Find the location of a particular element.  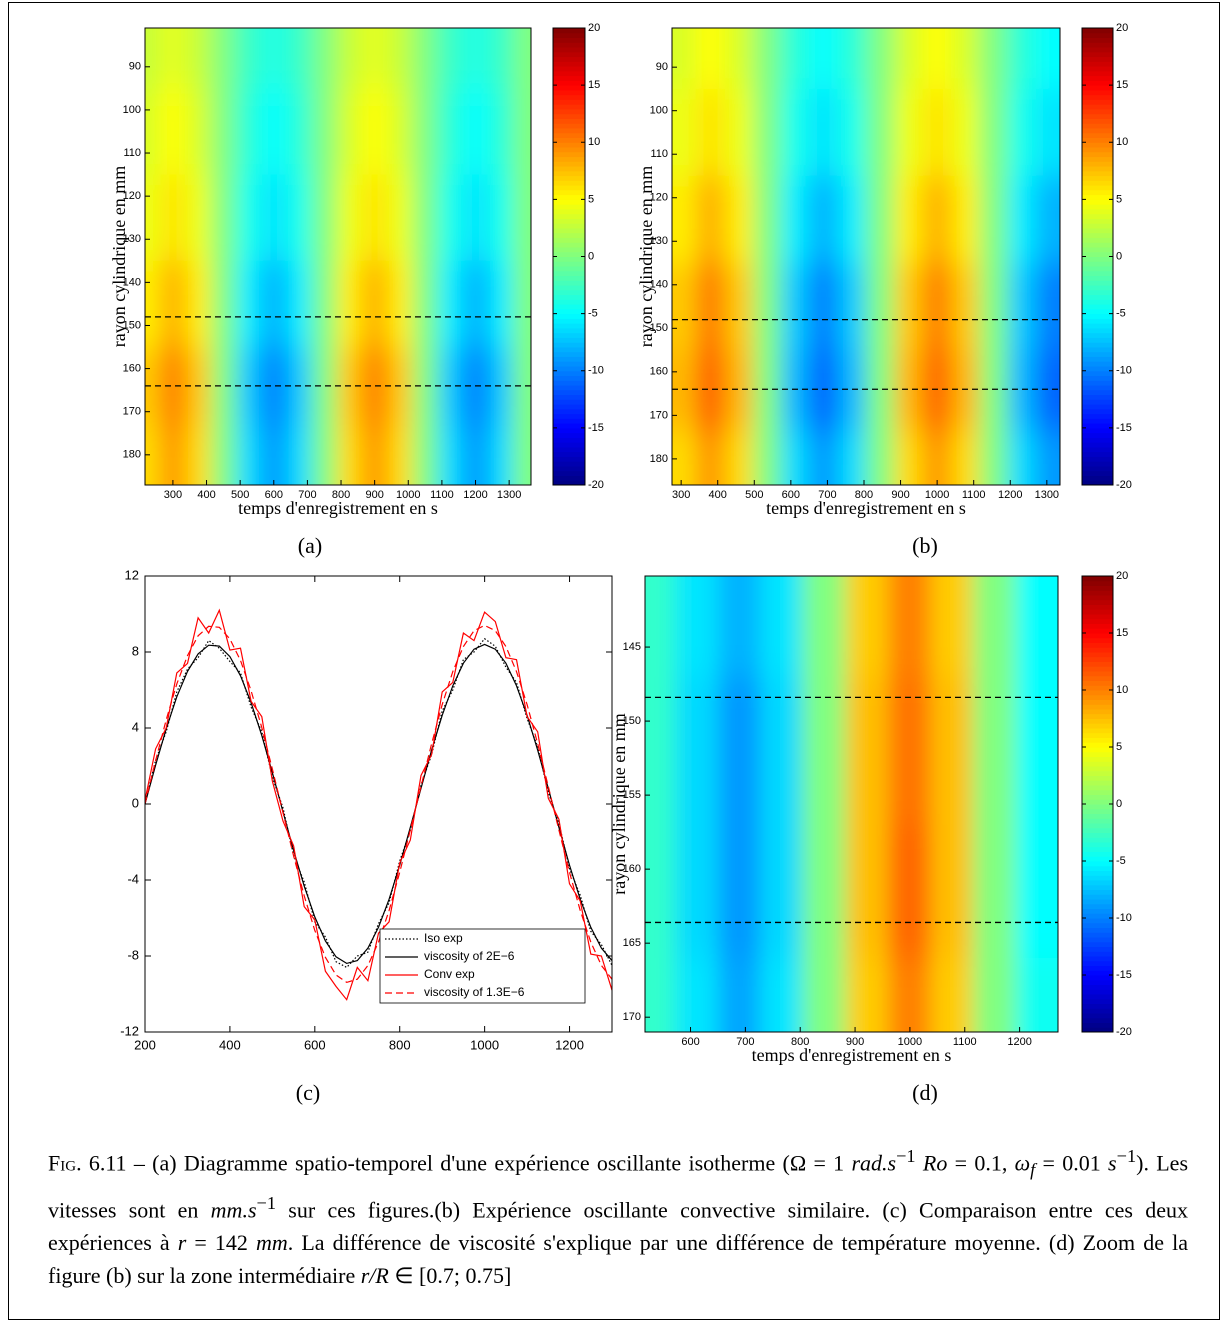

y-tick-label: 155 is located at coordinates (632, 795).